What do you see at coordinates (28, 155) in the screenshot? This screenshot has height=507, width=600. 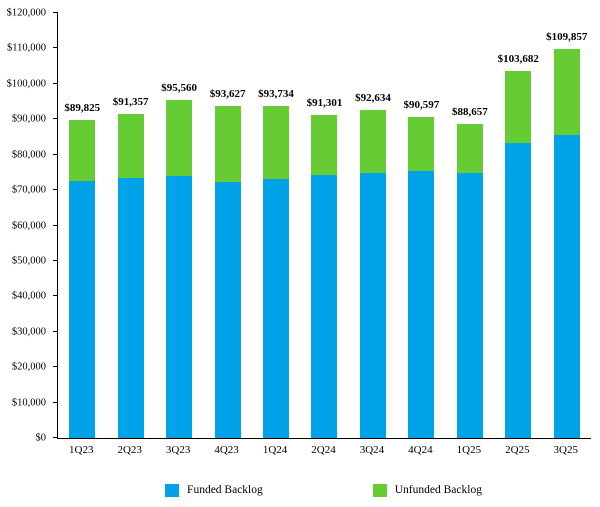 I see `y-tick-label: $80,000` at bounding box center [28, 155].